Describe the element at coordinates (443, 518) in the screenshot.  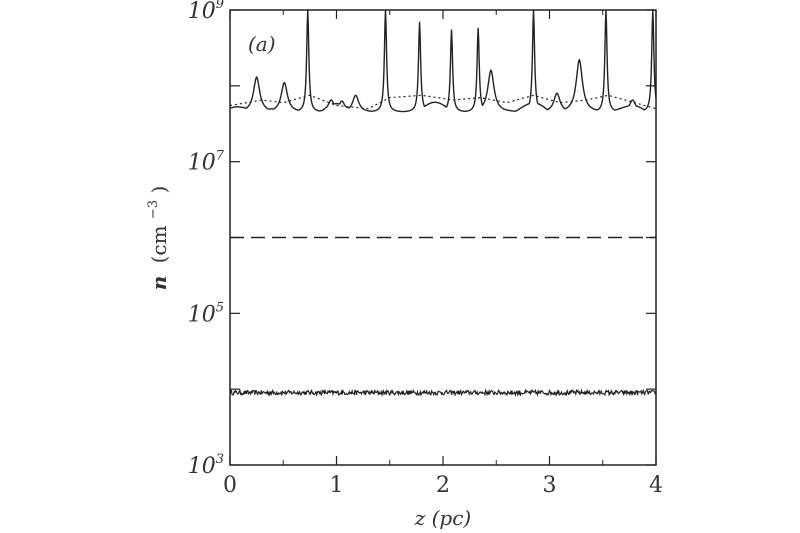
I see `x-axis-title: z (pc)` at that location.